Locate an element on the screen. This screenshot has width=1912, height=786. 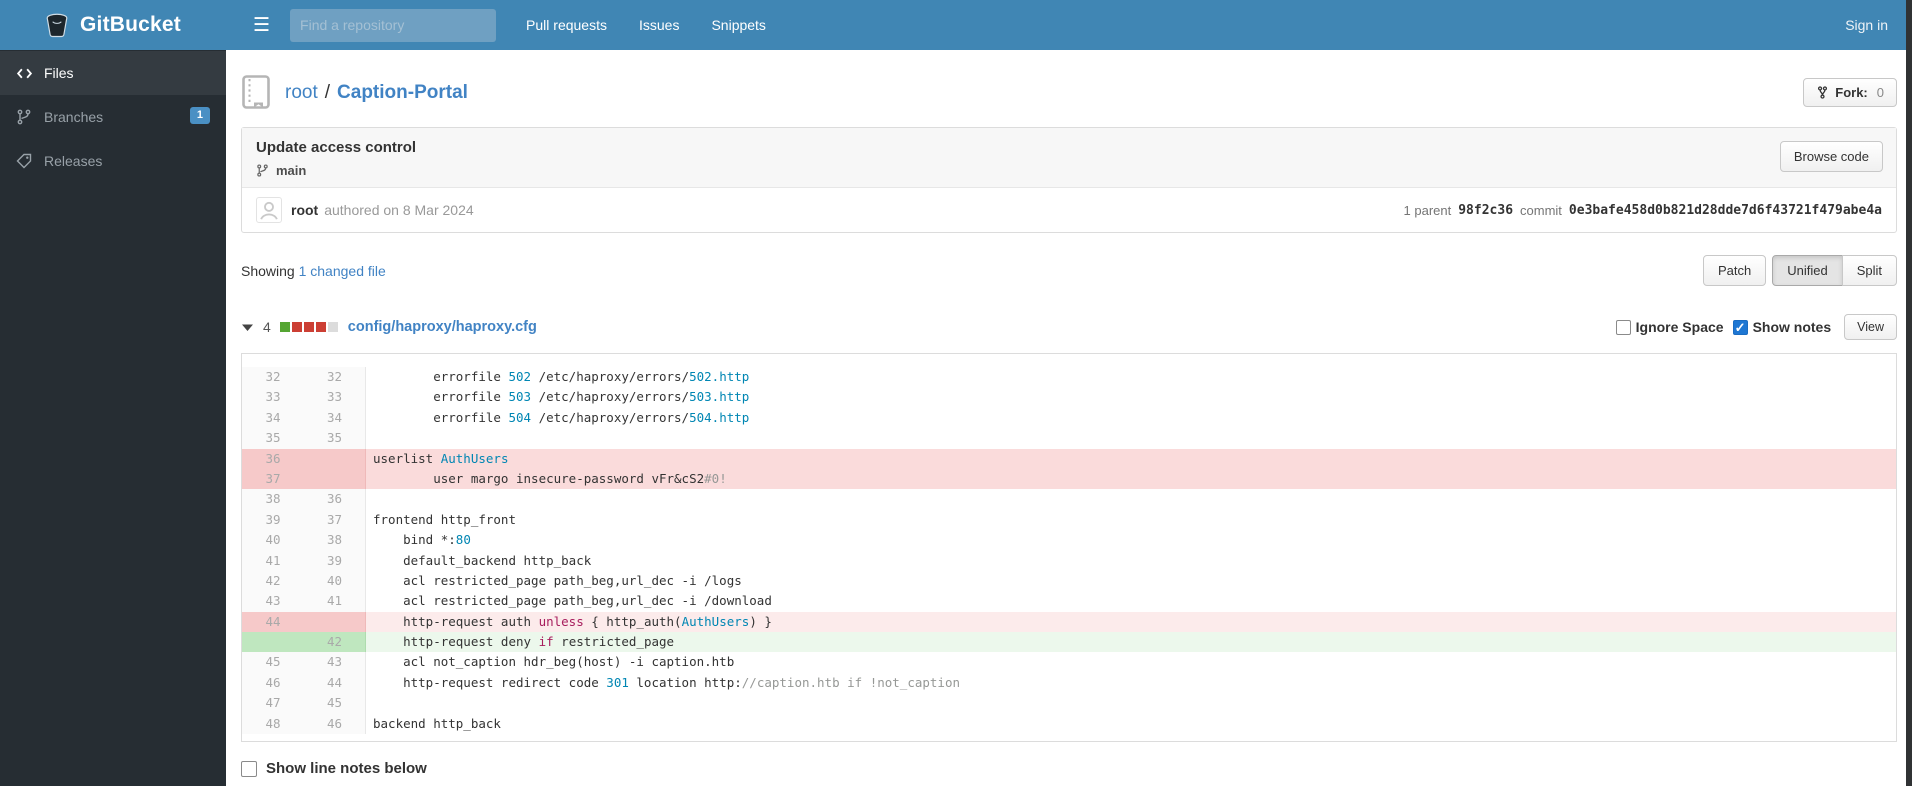
diff-code-line: frontend http_front is located at coordinates (444, 519).